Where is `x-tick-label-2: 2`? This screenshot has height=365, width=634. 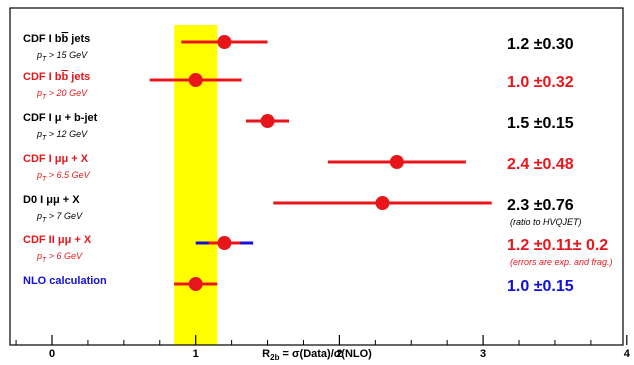 x-tick-label-2: 2 is located at coordinates (339, 354).